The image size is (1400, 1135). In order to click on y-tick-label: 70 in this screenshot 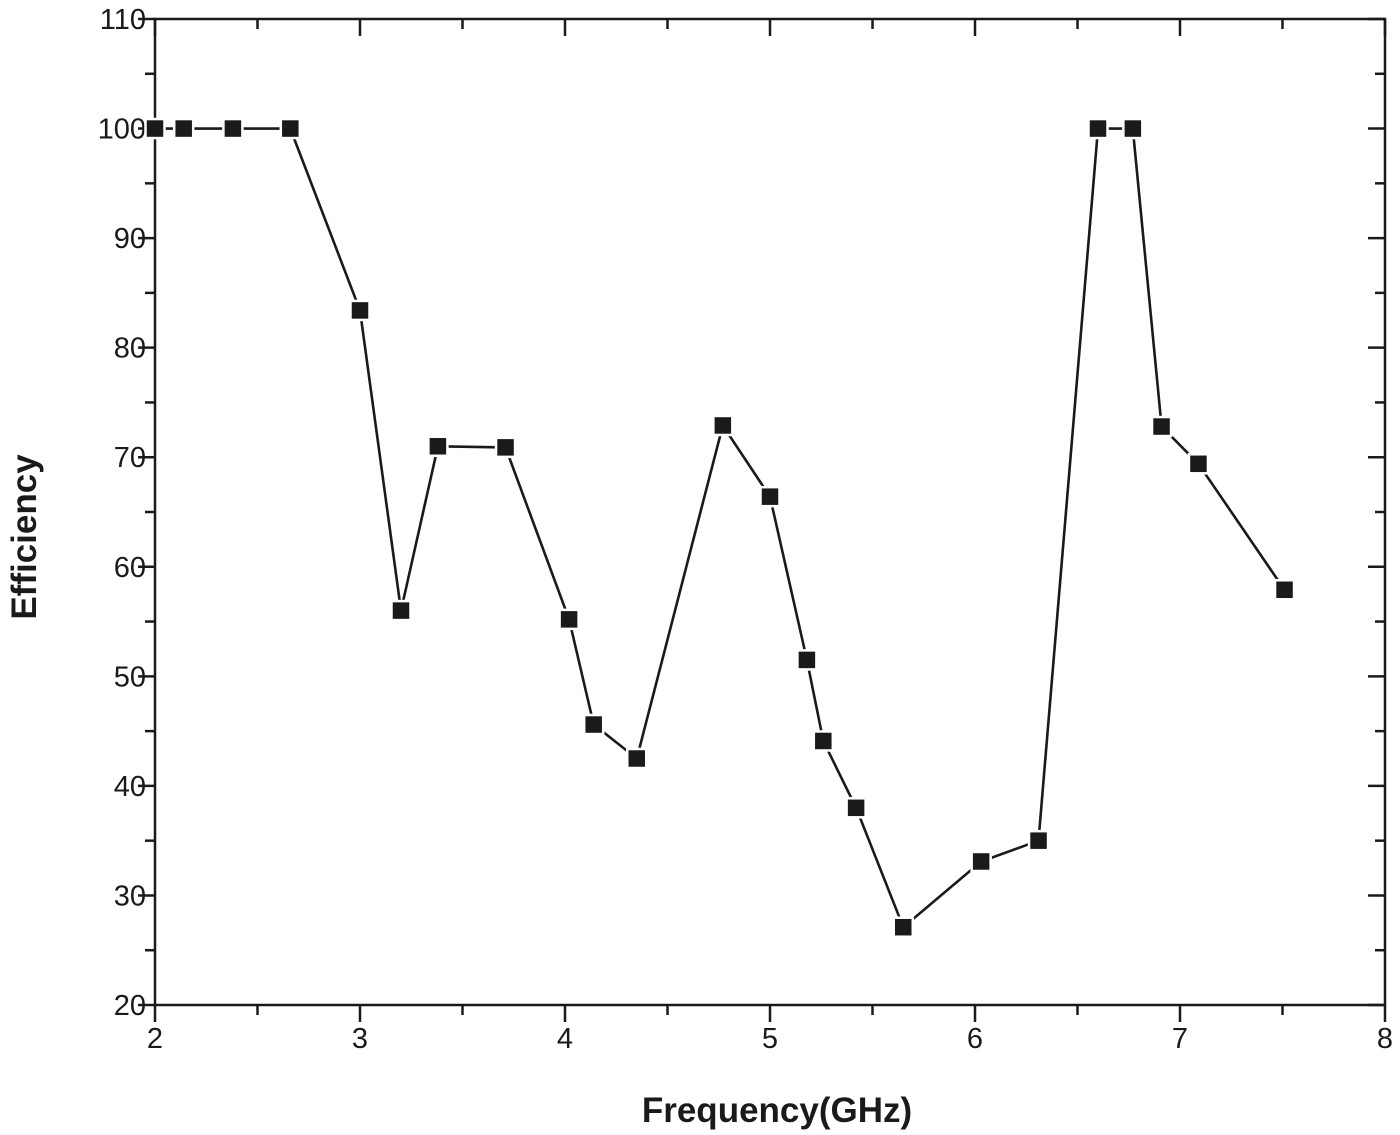, I will do `click(130, 458)`.